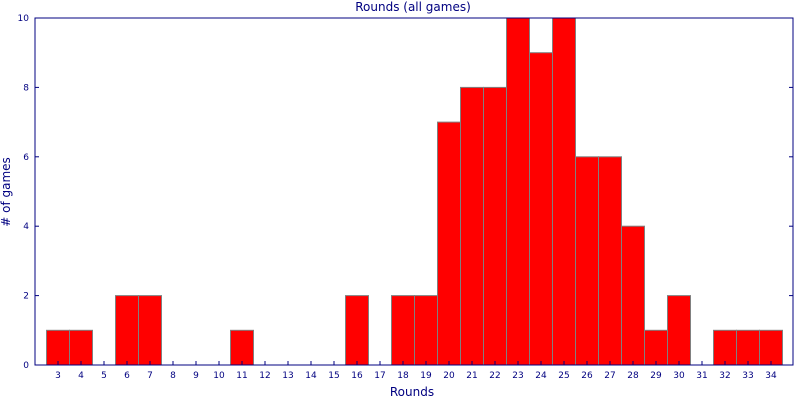  What do you see at coordinates (241, 376) in the screenshot?
I see `x-tick-label: 11` at bounding box center [241, 376].